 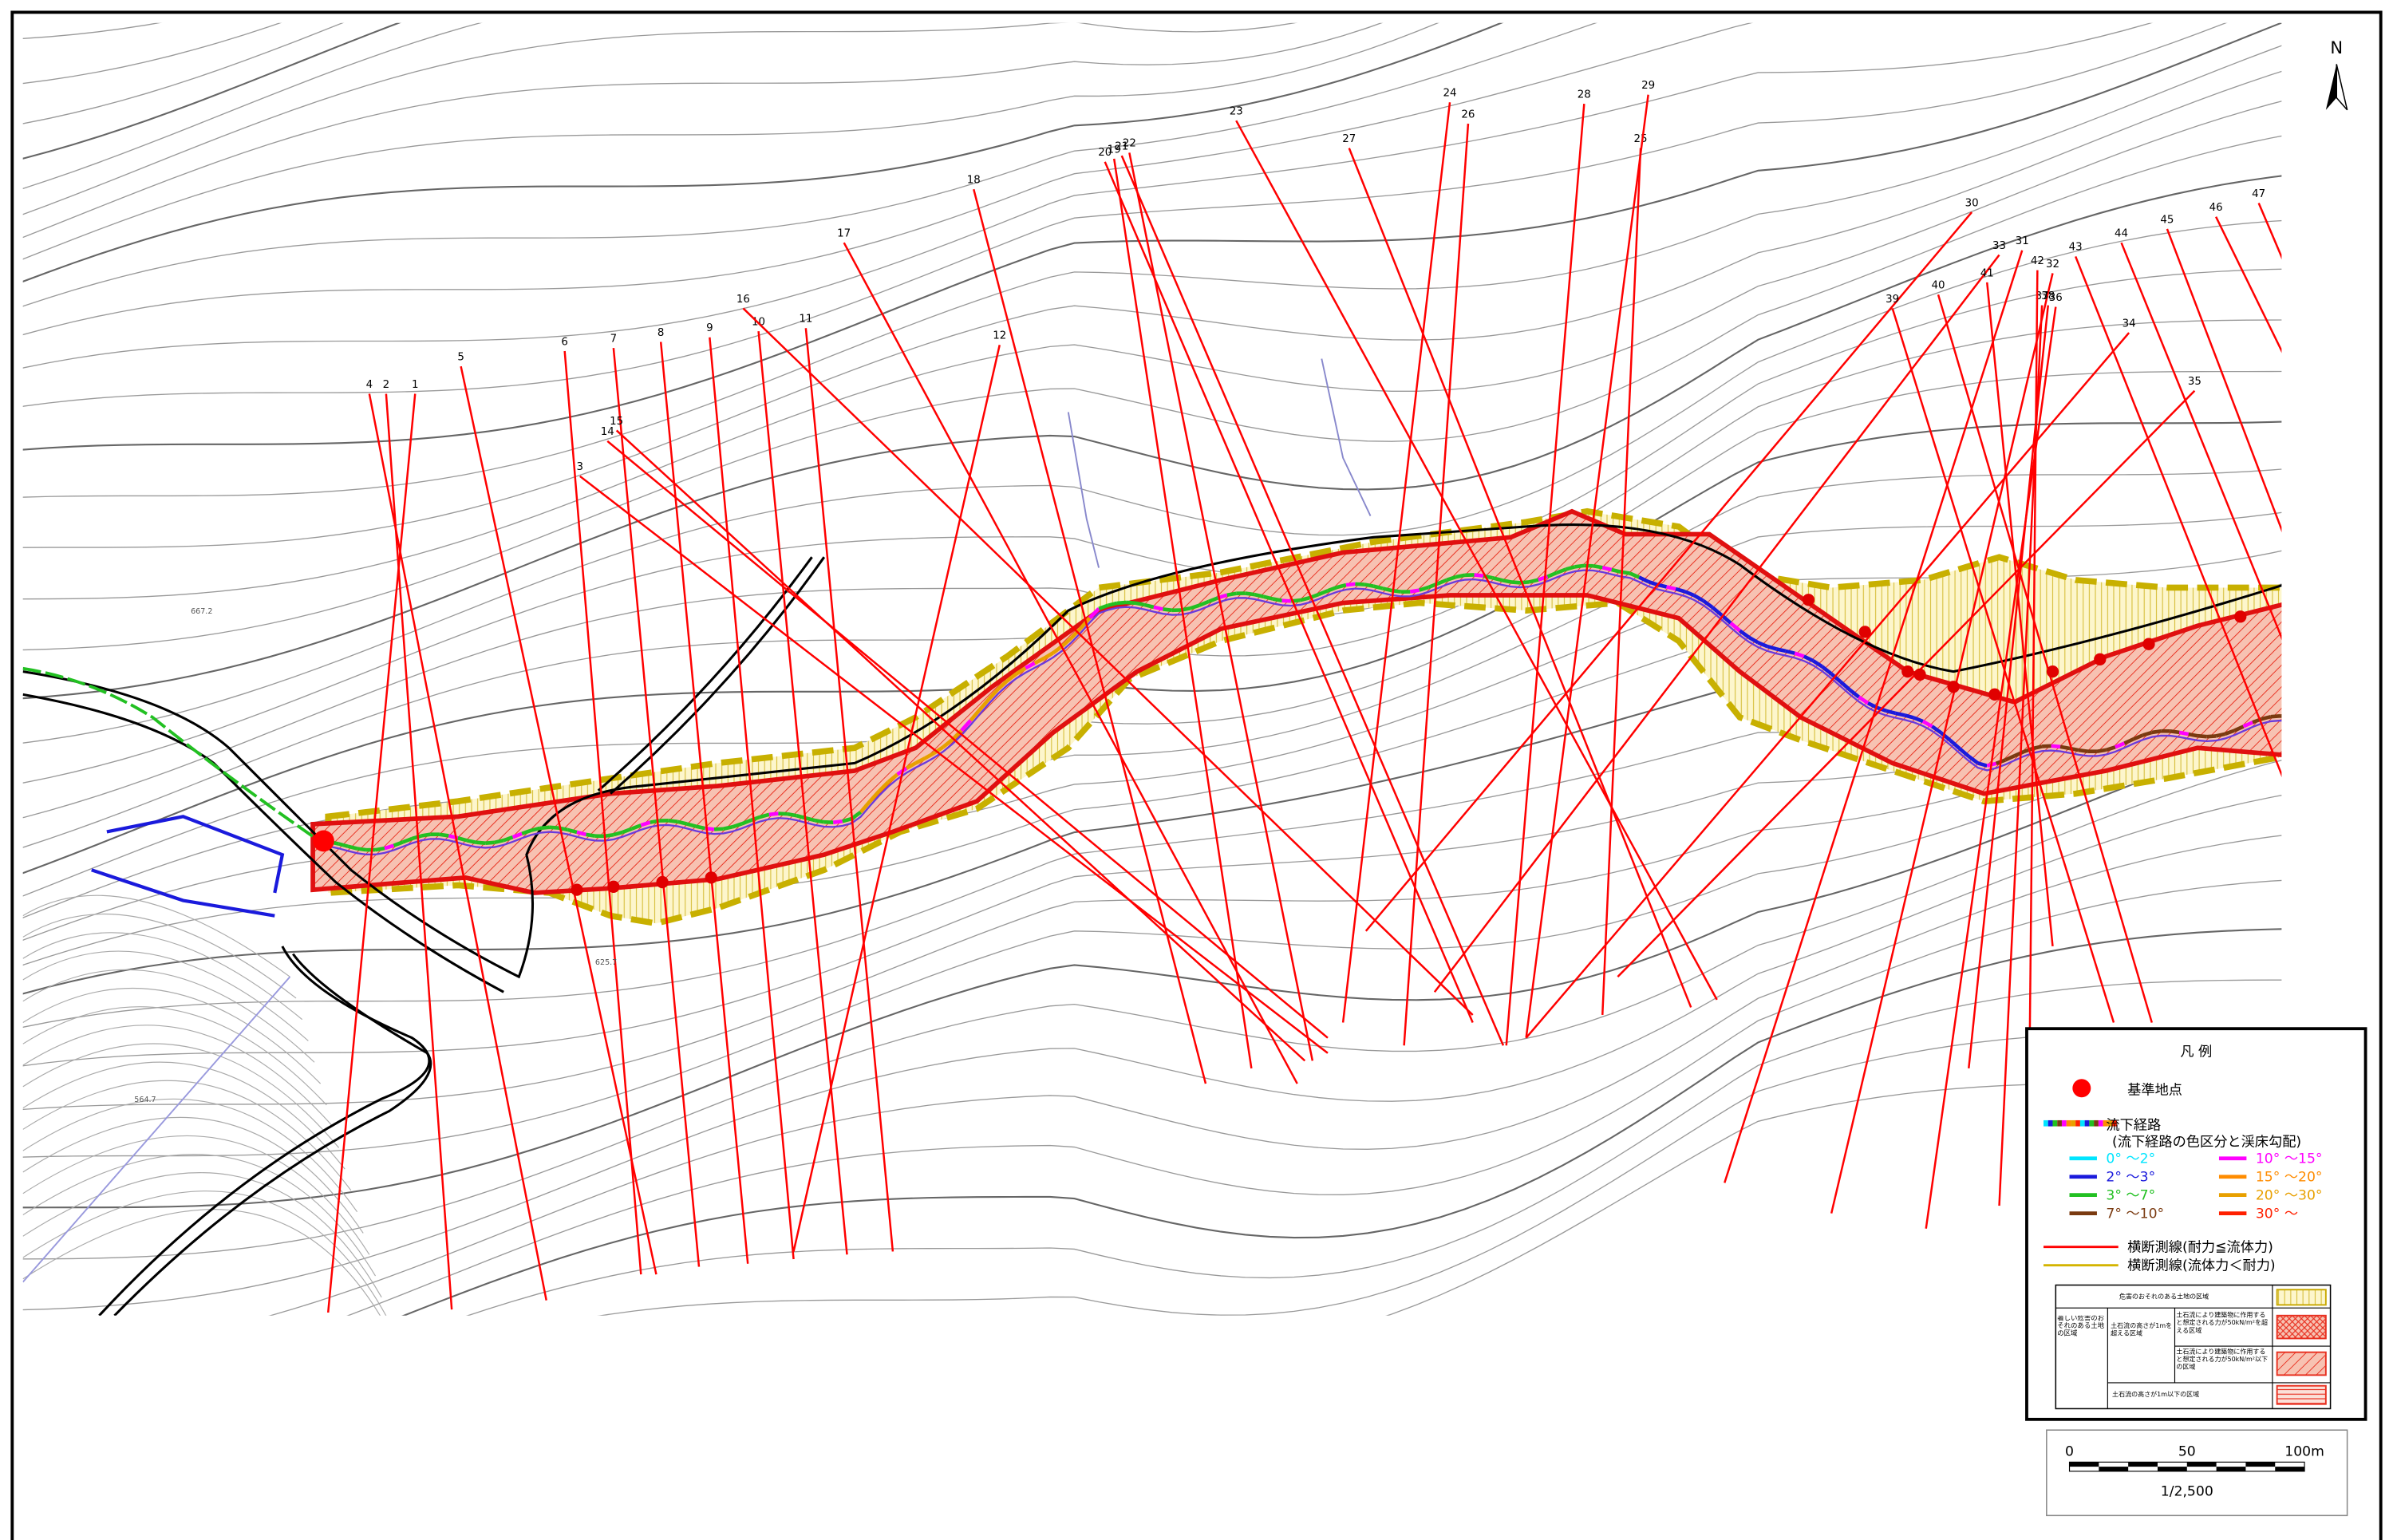 What do you see at coordinates (188, 866) in the screenshot?
I see `structure` at bounding box center [188, 866].